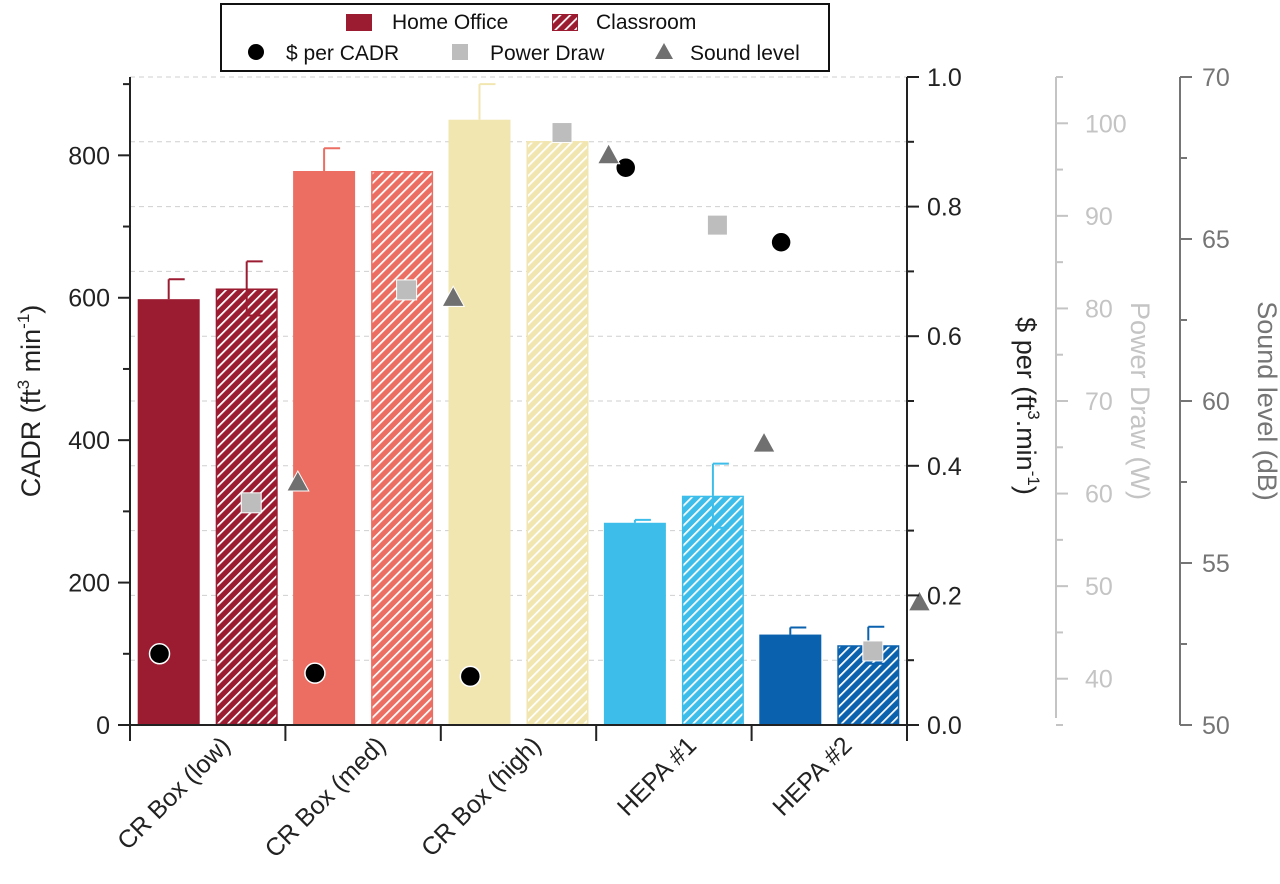 The image size is (1280, 884). I want to click on right-axis-power-tick-label: 80, so click(1099, 309).